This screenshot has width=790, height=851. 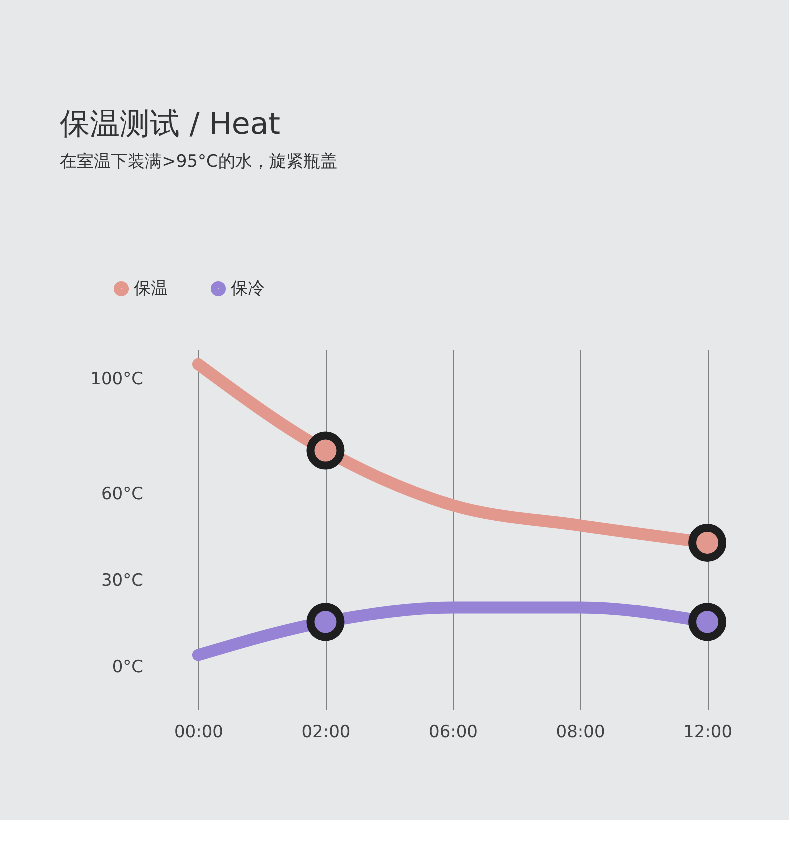 What do you see at coordinates (453, 732) in the screenshot?
I see `x-tick-label: 06:00` at bounding box center [453, 732].